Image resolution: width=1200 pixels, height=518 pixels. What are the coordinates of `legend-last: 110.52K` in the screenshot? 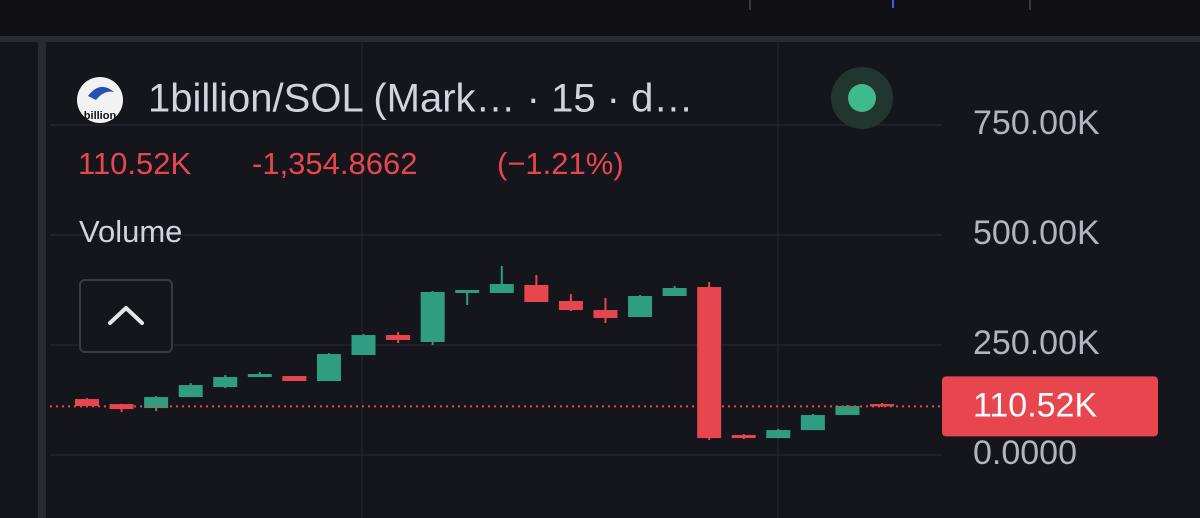 It's located at (135, 163).